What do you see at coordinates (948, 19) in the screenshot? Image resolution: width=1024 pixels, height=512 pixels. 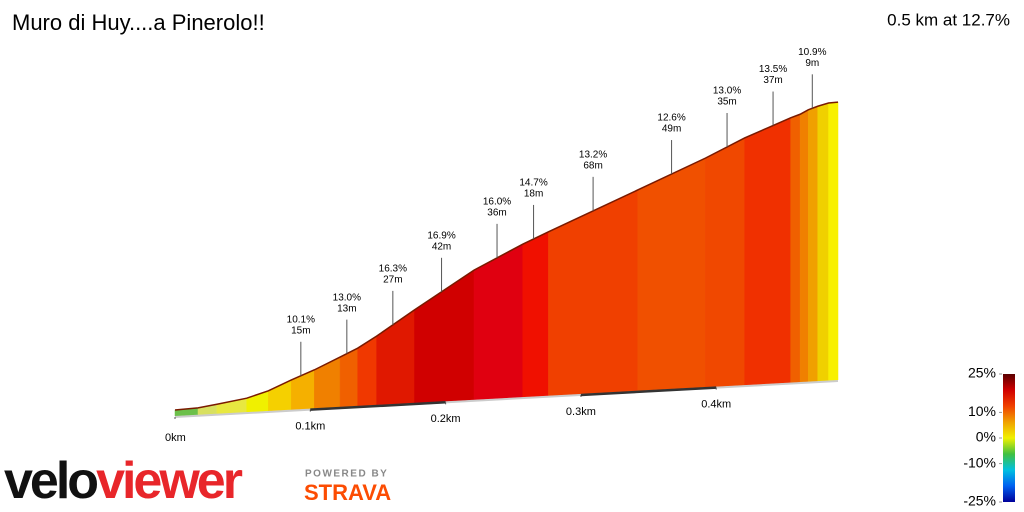 I see `summary: 0.5 km at 12.7%` at bounding box center [948, 19].